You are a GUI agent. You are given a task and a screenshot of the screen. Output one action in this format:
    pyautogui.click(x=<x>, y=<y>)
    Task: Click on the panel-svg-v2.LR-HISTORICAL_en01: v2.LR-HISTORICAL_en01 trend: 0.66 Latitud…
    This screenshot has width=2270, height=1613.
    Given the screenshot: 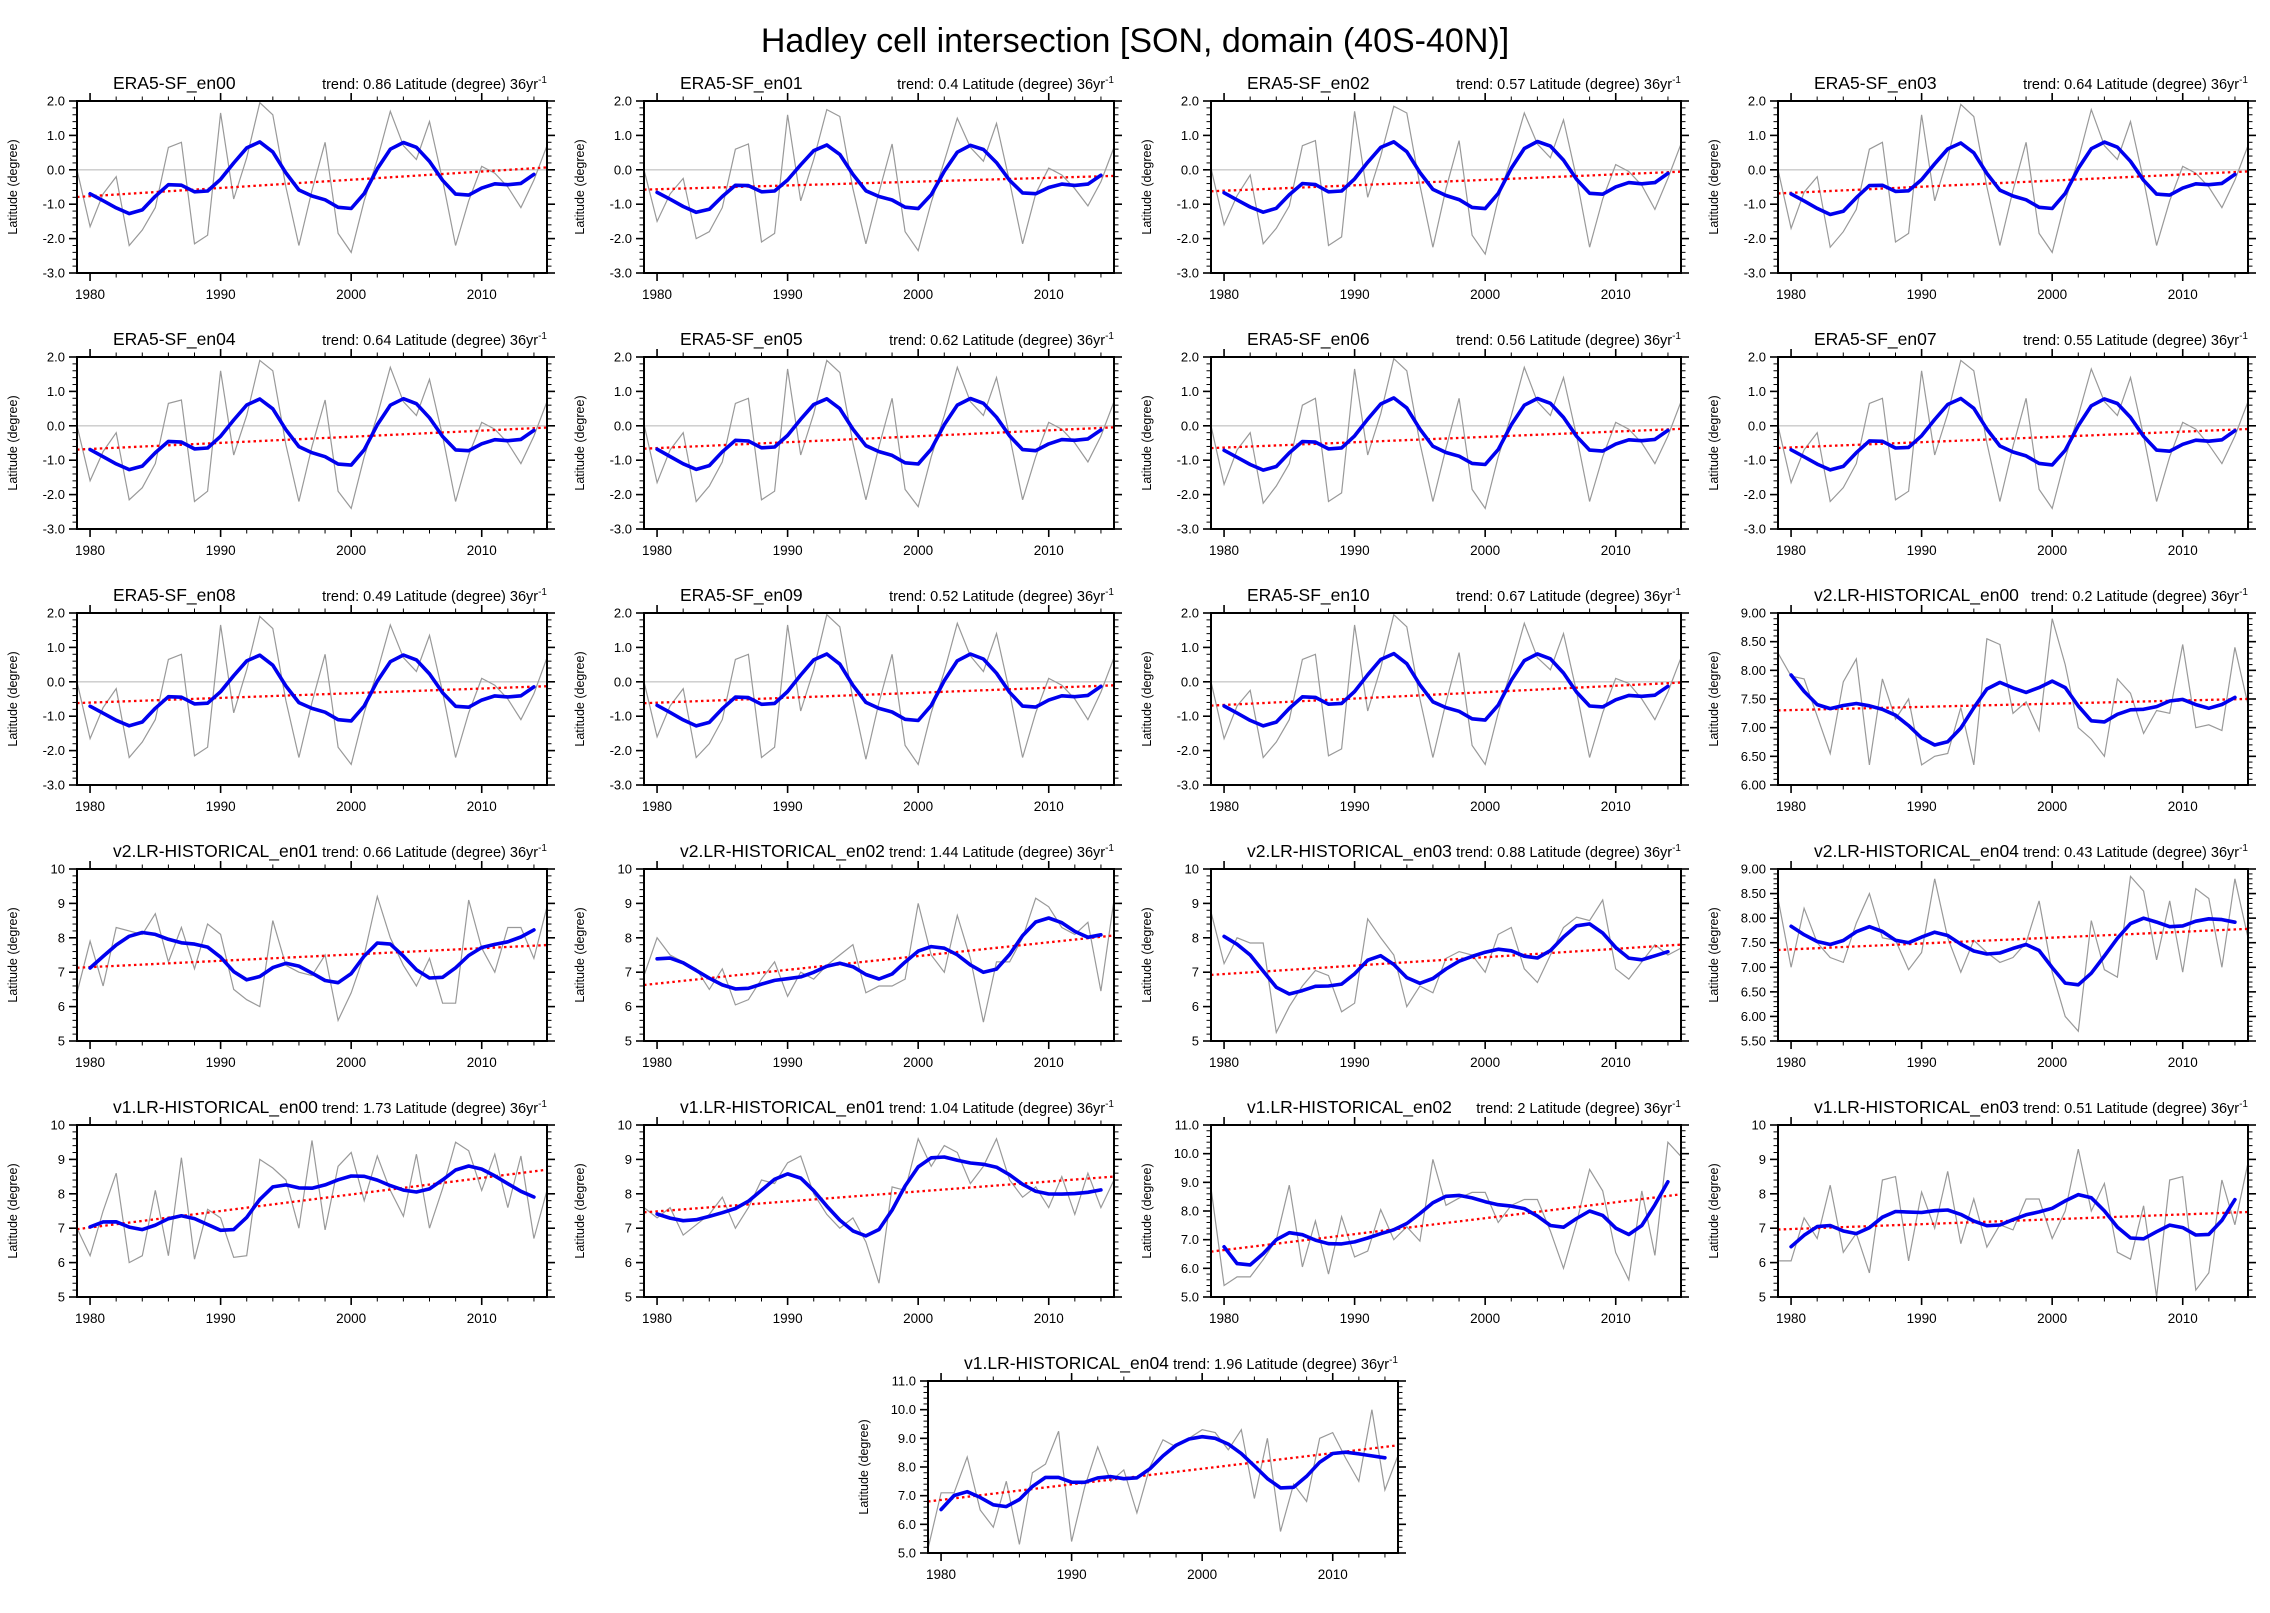 What is the action you would take?
    pyautogui.click(x=280, y=955)
    